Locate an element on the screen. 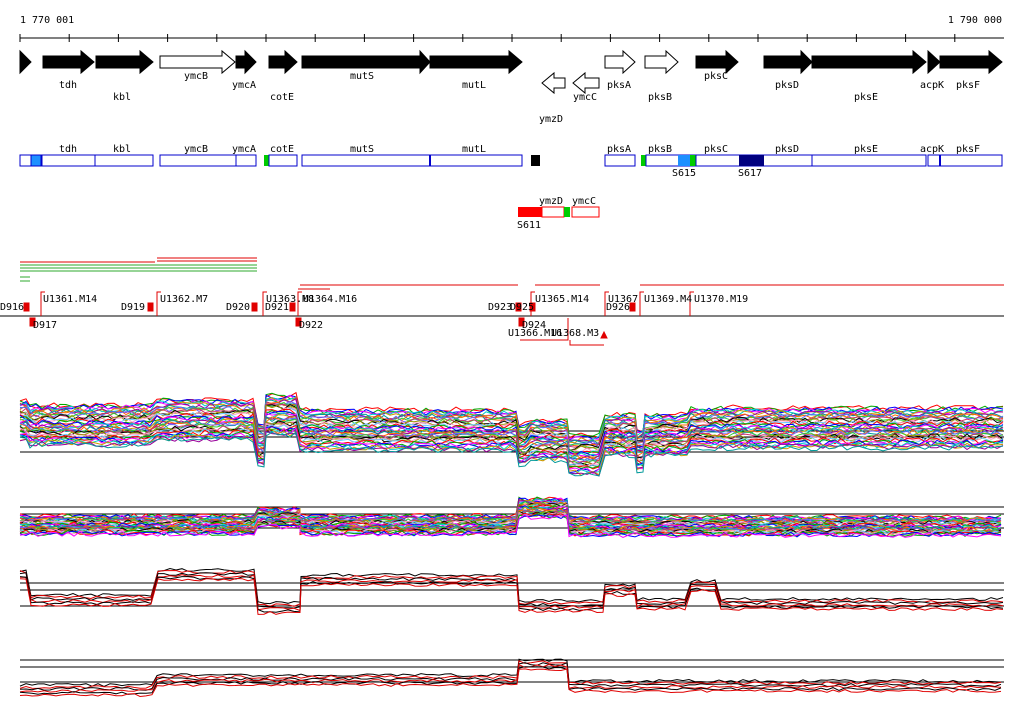  terminator-label: D920 is located at coordinates (238, 307).